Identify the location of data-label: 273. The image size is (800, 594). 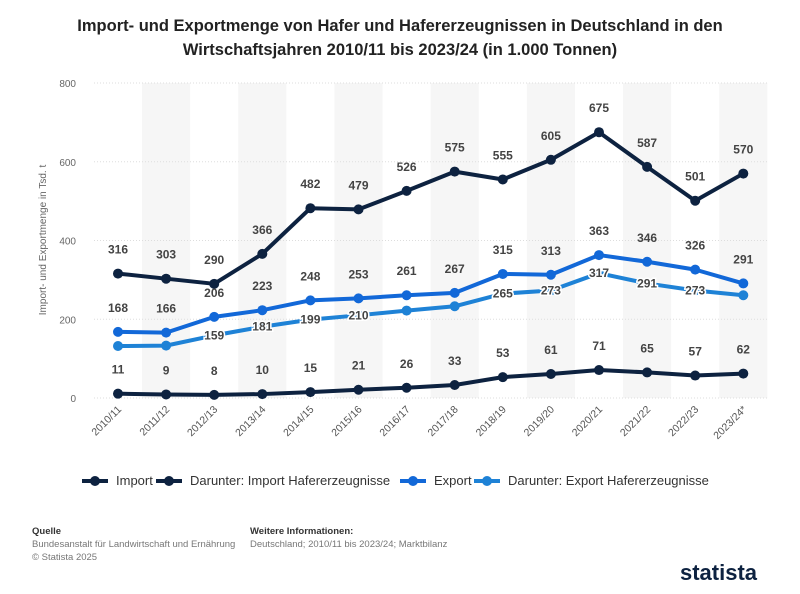
(551, 291).